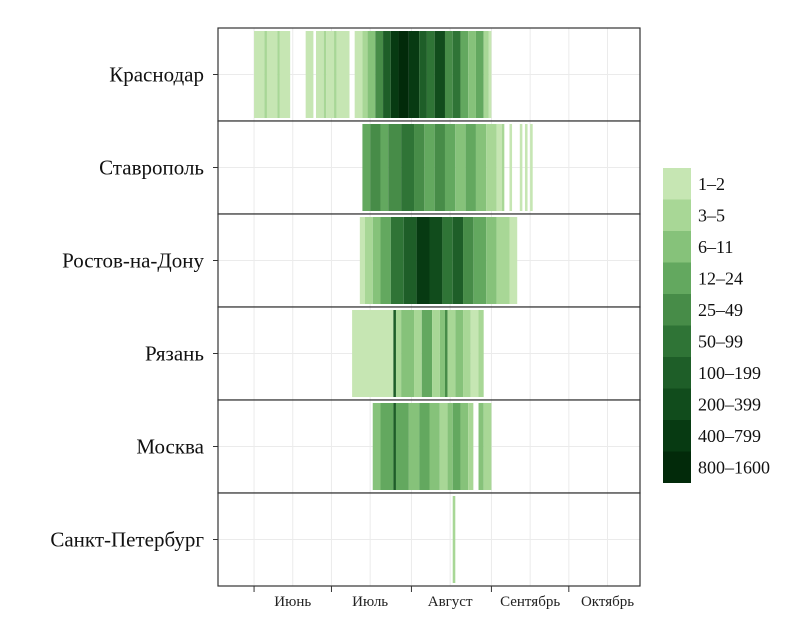  Describe the element at coordinates (427, 260) in the screenshot. I see `panel-ростов-на-дону` at that location.